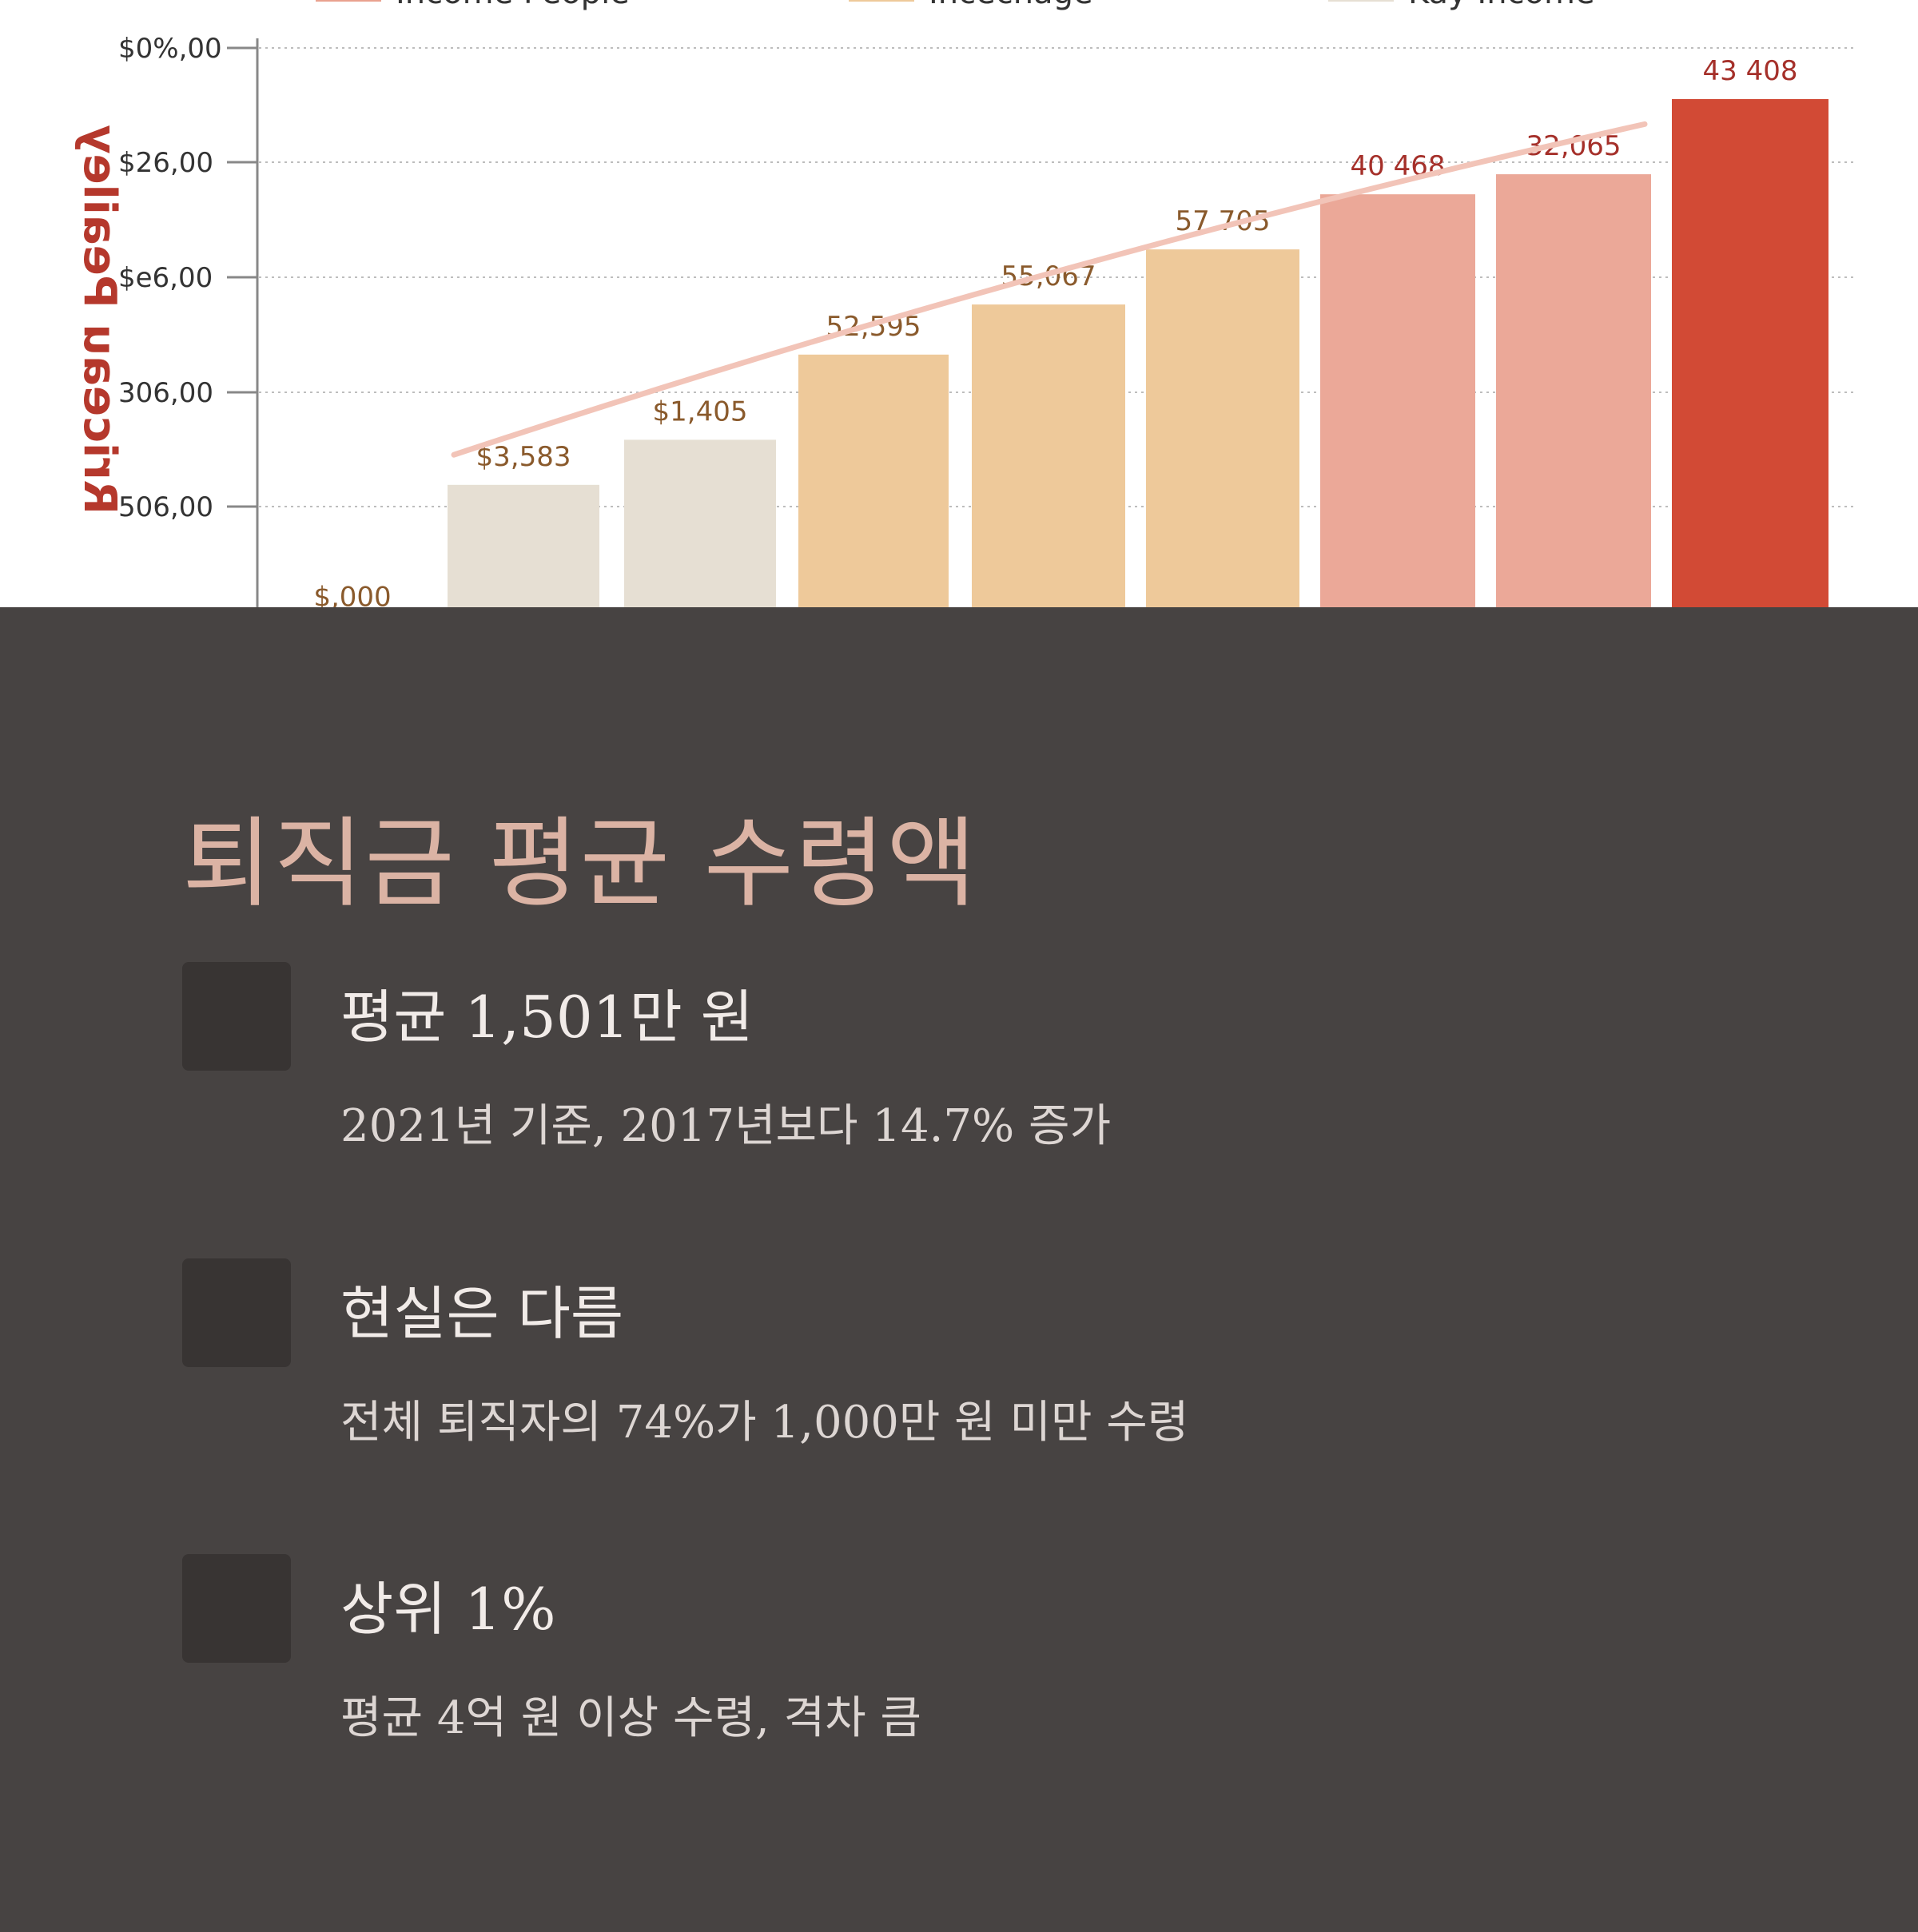 The width and height of the screenshot is (1918, 1932). I want to click on info-heading: 상위 1%, so click(448, 1609).